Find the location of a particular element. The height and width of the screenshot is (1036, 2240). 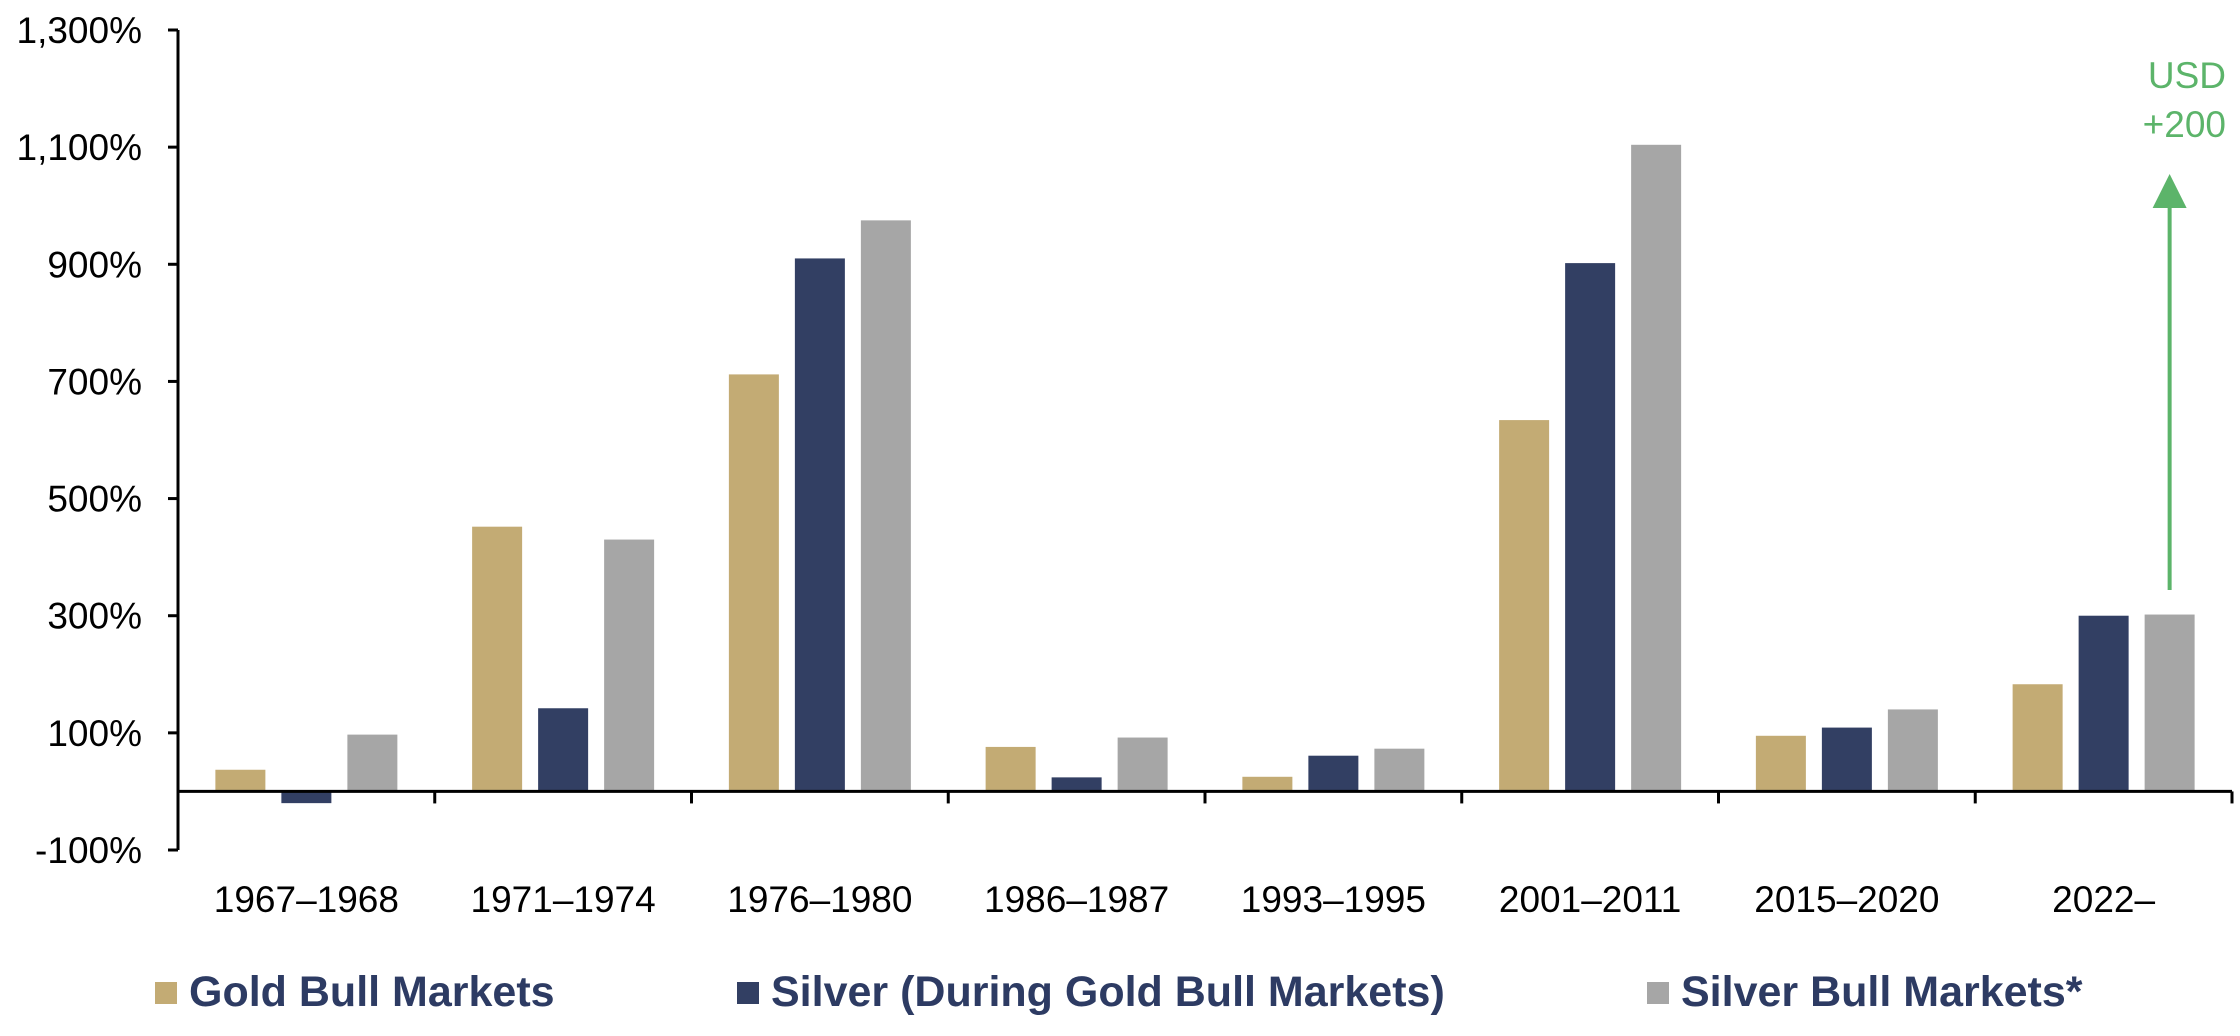

legend-label-silver-bull: Silver Bull Markets* is located at coordinates (1882, 992).